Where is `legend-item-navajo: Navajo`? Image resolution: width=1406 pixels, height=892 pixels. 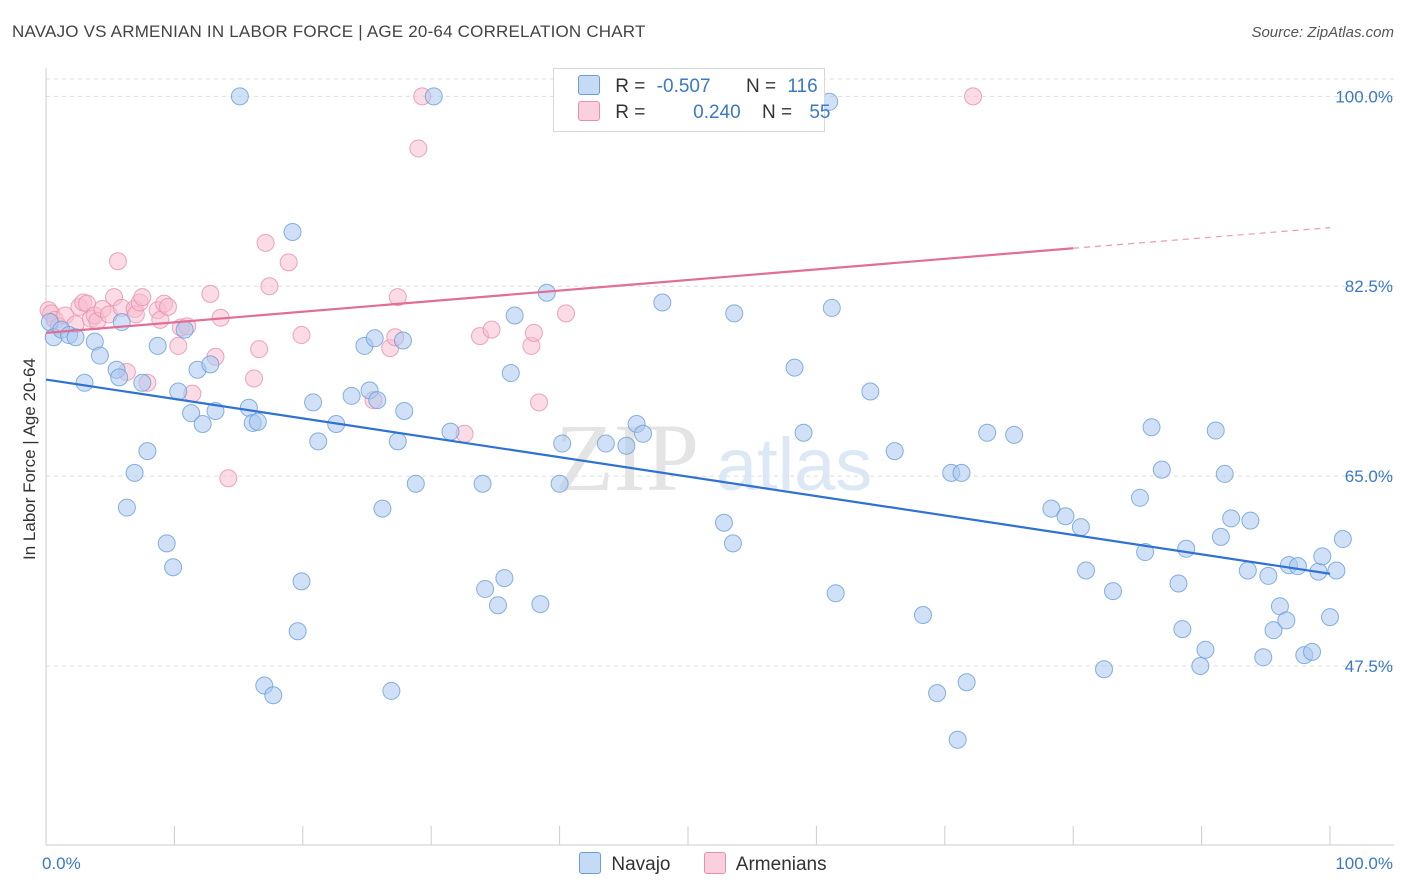 legend-item-navajo: Navajo is located at coordinates (625, 864).